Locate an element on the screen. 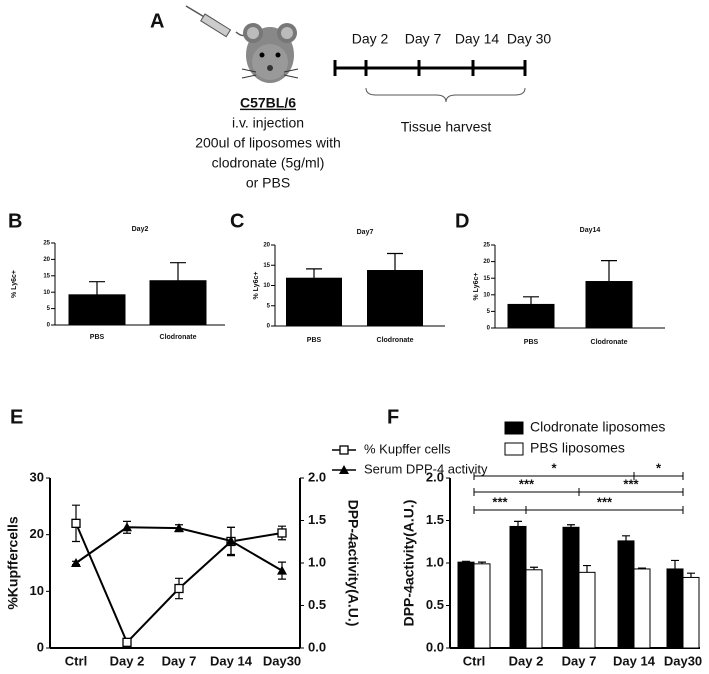 This screenshot has height=674, width=709. panel-letter: D is located at coordinates (462, 221).